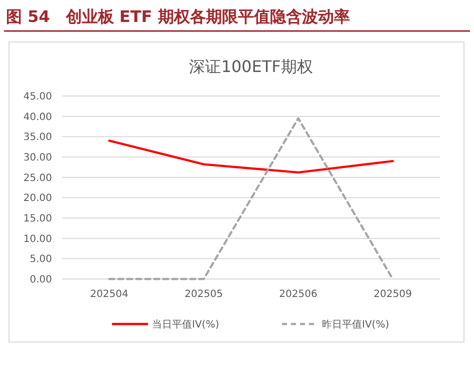 The image size is (474, 383). Describe the element at coordinates (37, 198) in the screenshot. I see `y-tick-label: 20.00` at that location.